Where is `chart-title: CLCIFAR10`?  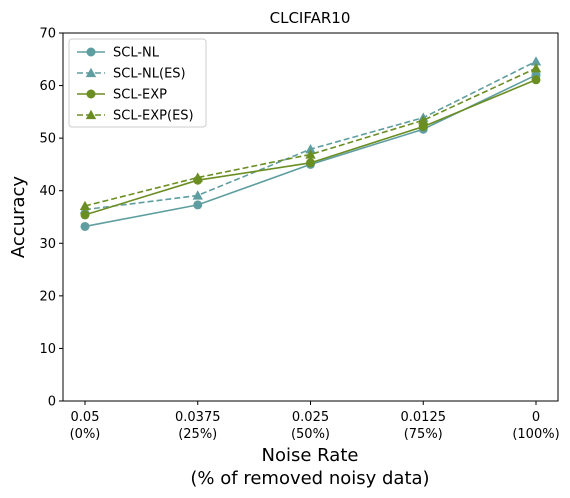 chart-title: CLCIFAR10 is located at coordinates (310, 18).